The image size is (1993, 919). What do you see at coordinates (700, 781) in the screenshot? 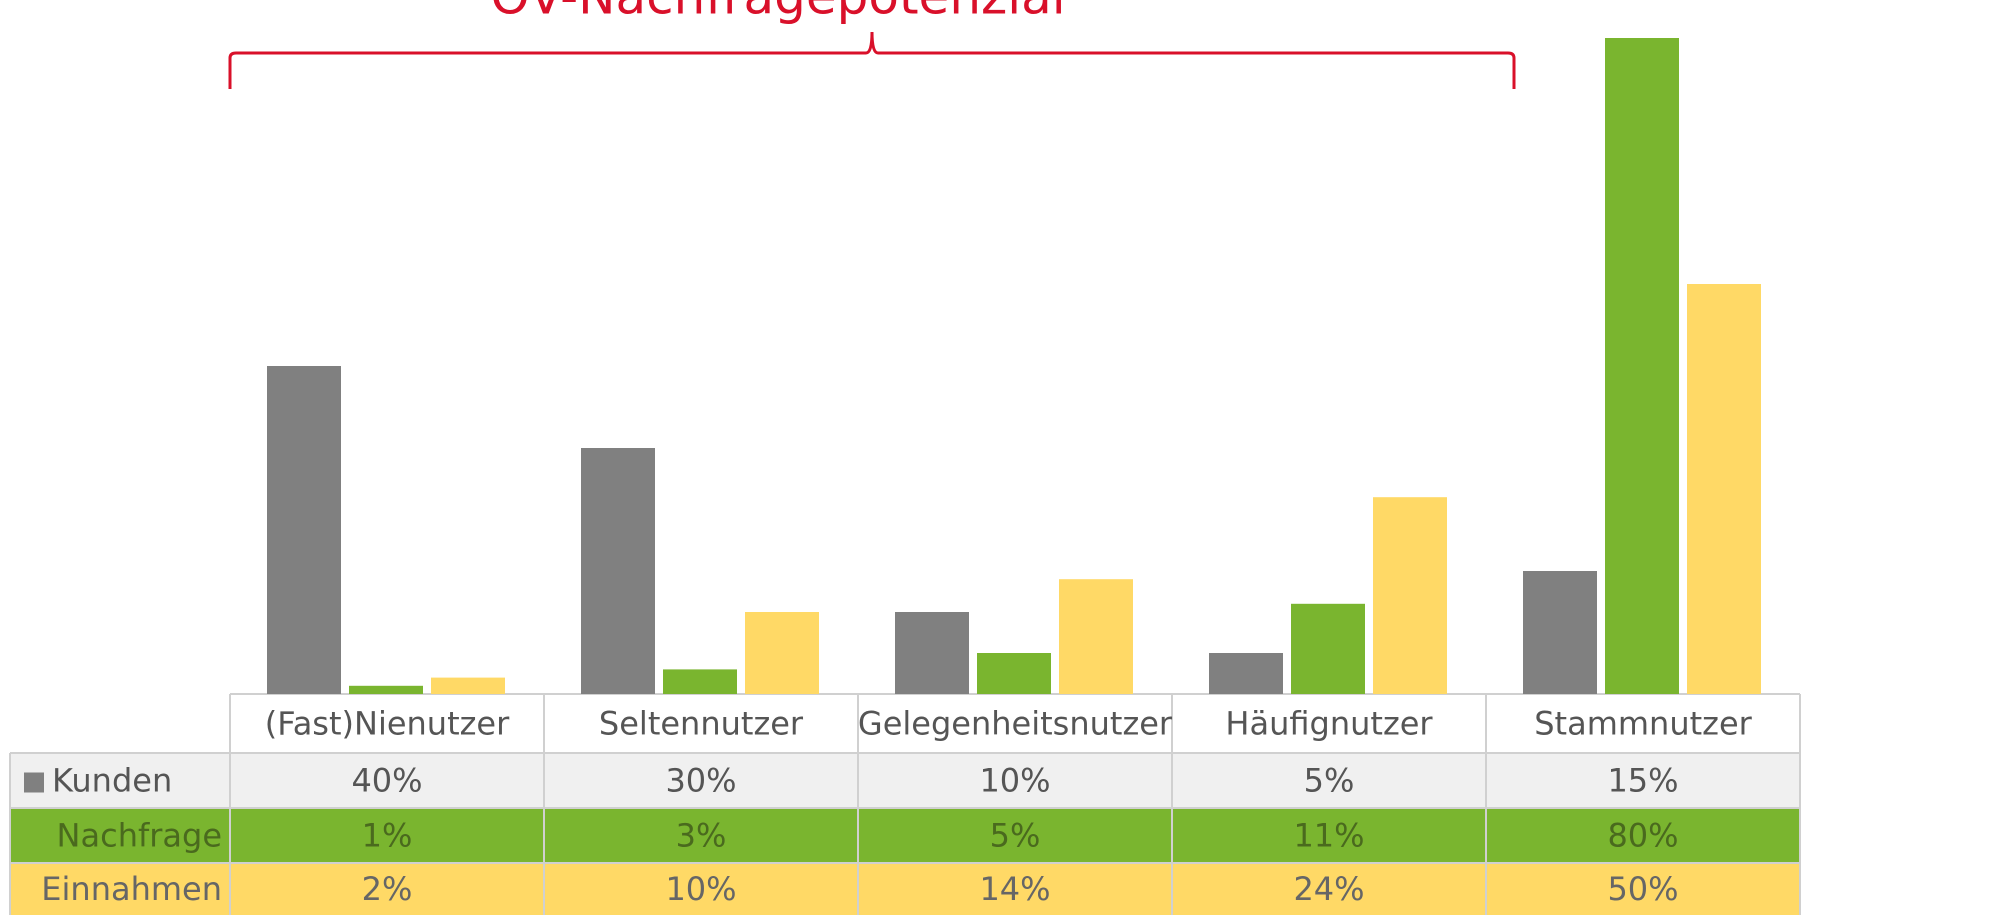
I see `data-label: 30%` at bounding box center [700, 781].